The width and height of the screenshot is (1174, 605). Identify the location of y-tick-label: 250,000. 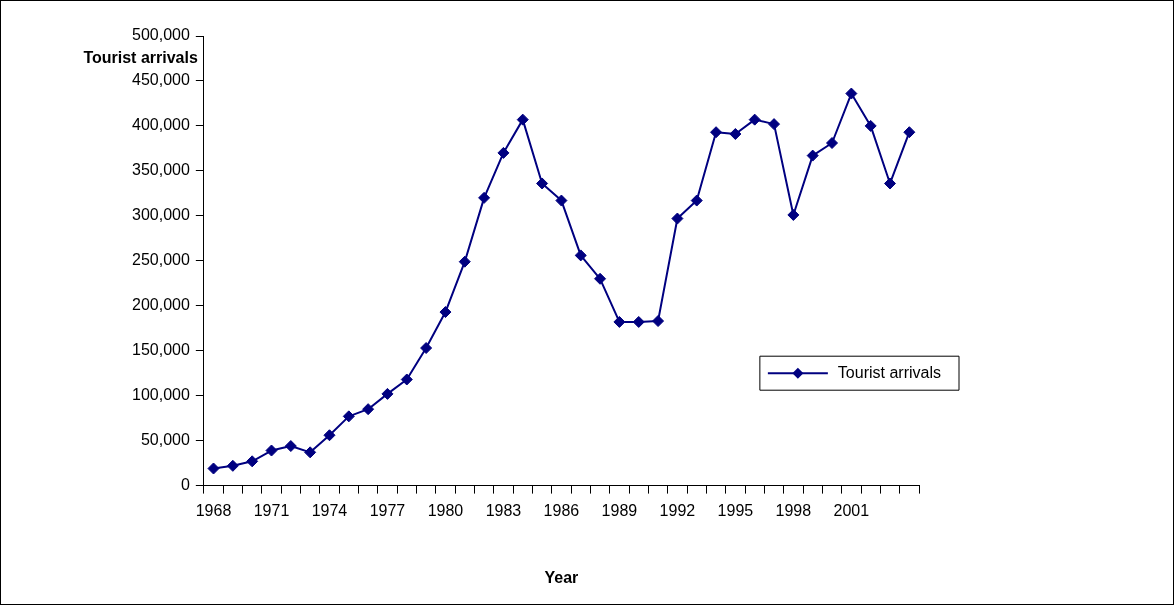
(160, 260).